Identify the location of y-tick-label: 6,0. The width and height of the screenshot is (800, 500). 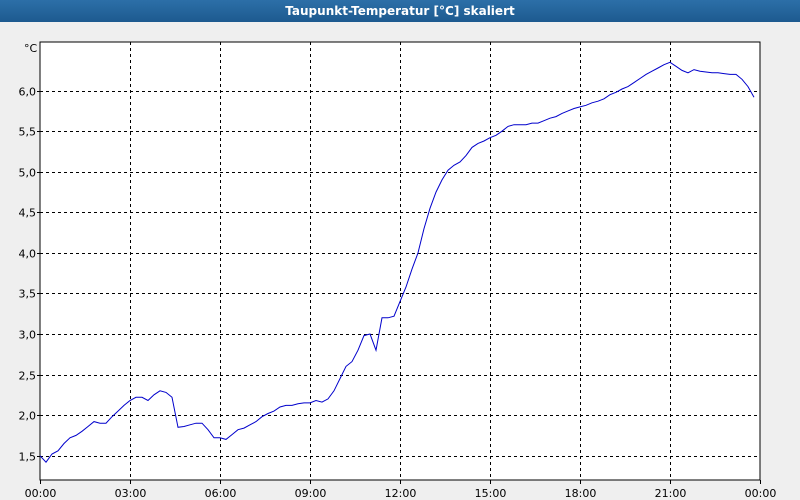
(28, 92).